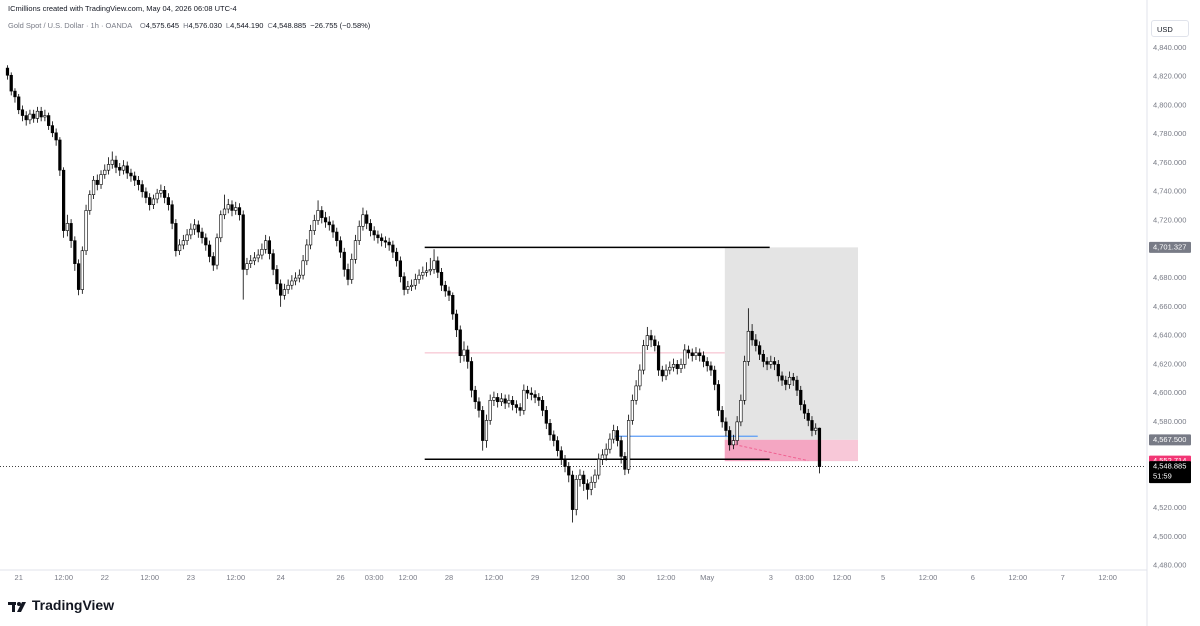 This screenshot has width=1200, height=626. I want to click on y-tick-label: 4,680.000, so click(1169, 277).